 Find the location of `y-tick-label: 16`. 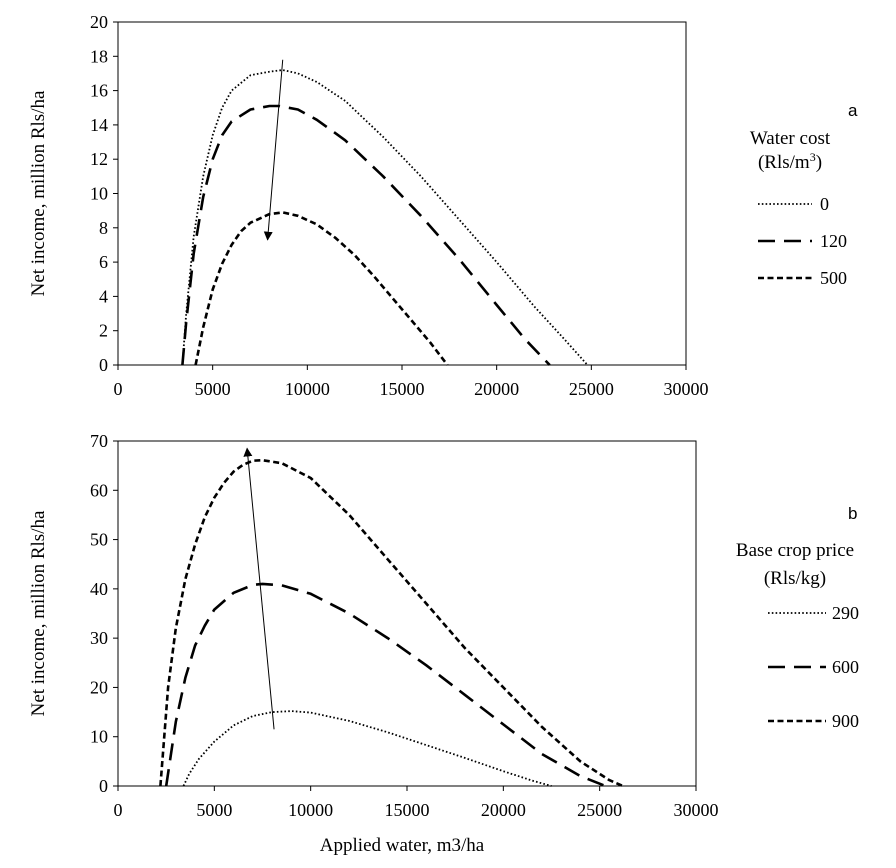

y-tick-label: 16 is located at coordinates (99, 91).